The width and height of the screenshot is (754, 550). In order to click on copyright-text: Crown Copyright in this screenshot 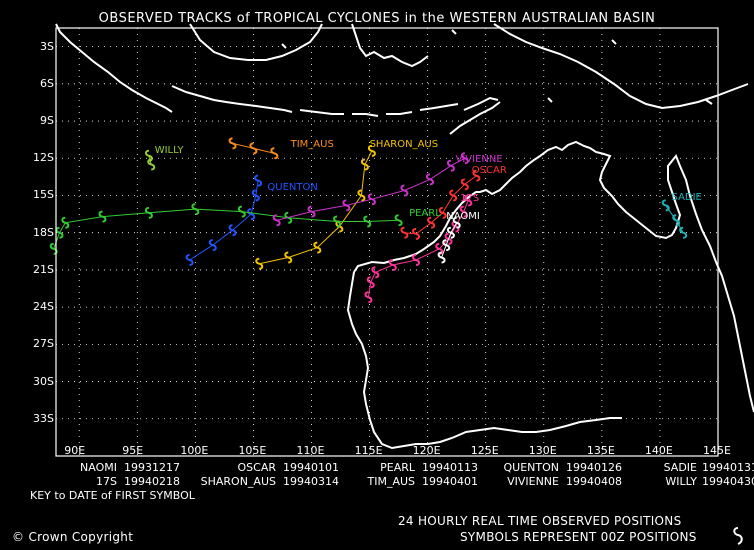, I will do `click(81, 537)`.